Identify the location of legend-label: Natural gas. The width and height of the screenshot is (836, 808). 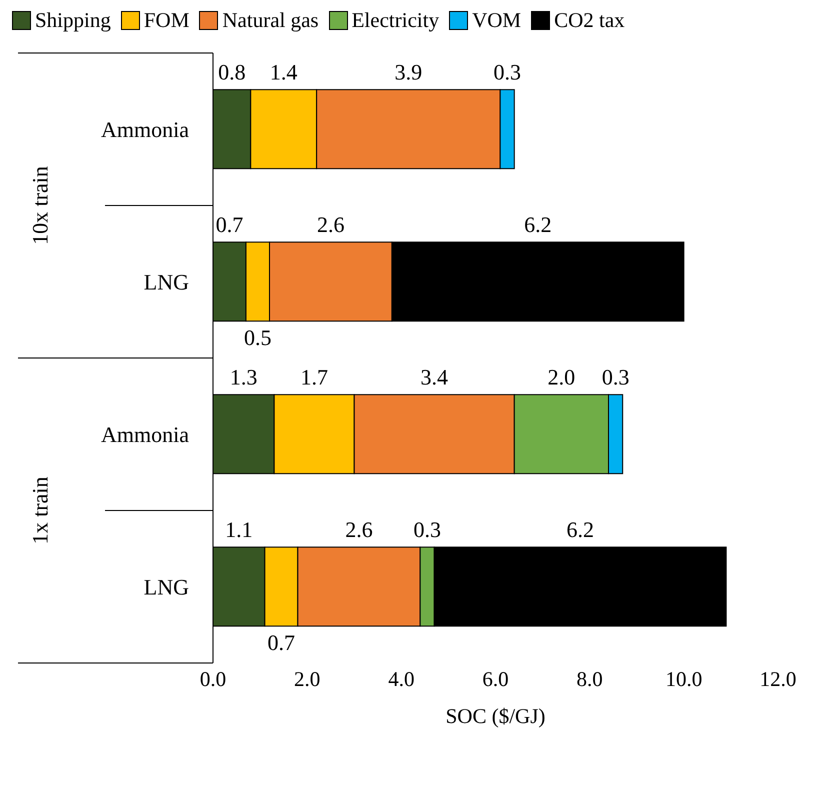
(270, 20).